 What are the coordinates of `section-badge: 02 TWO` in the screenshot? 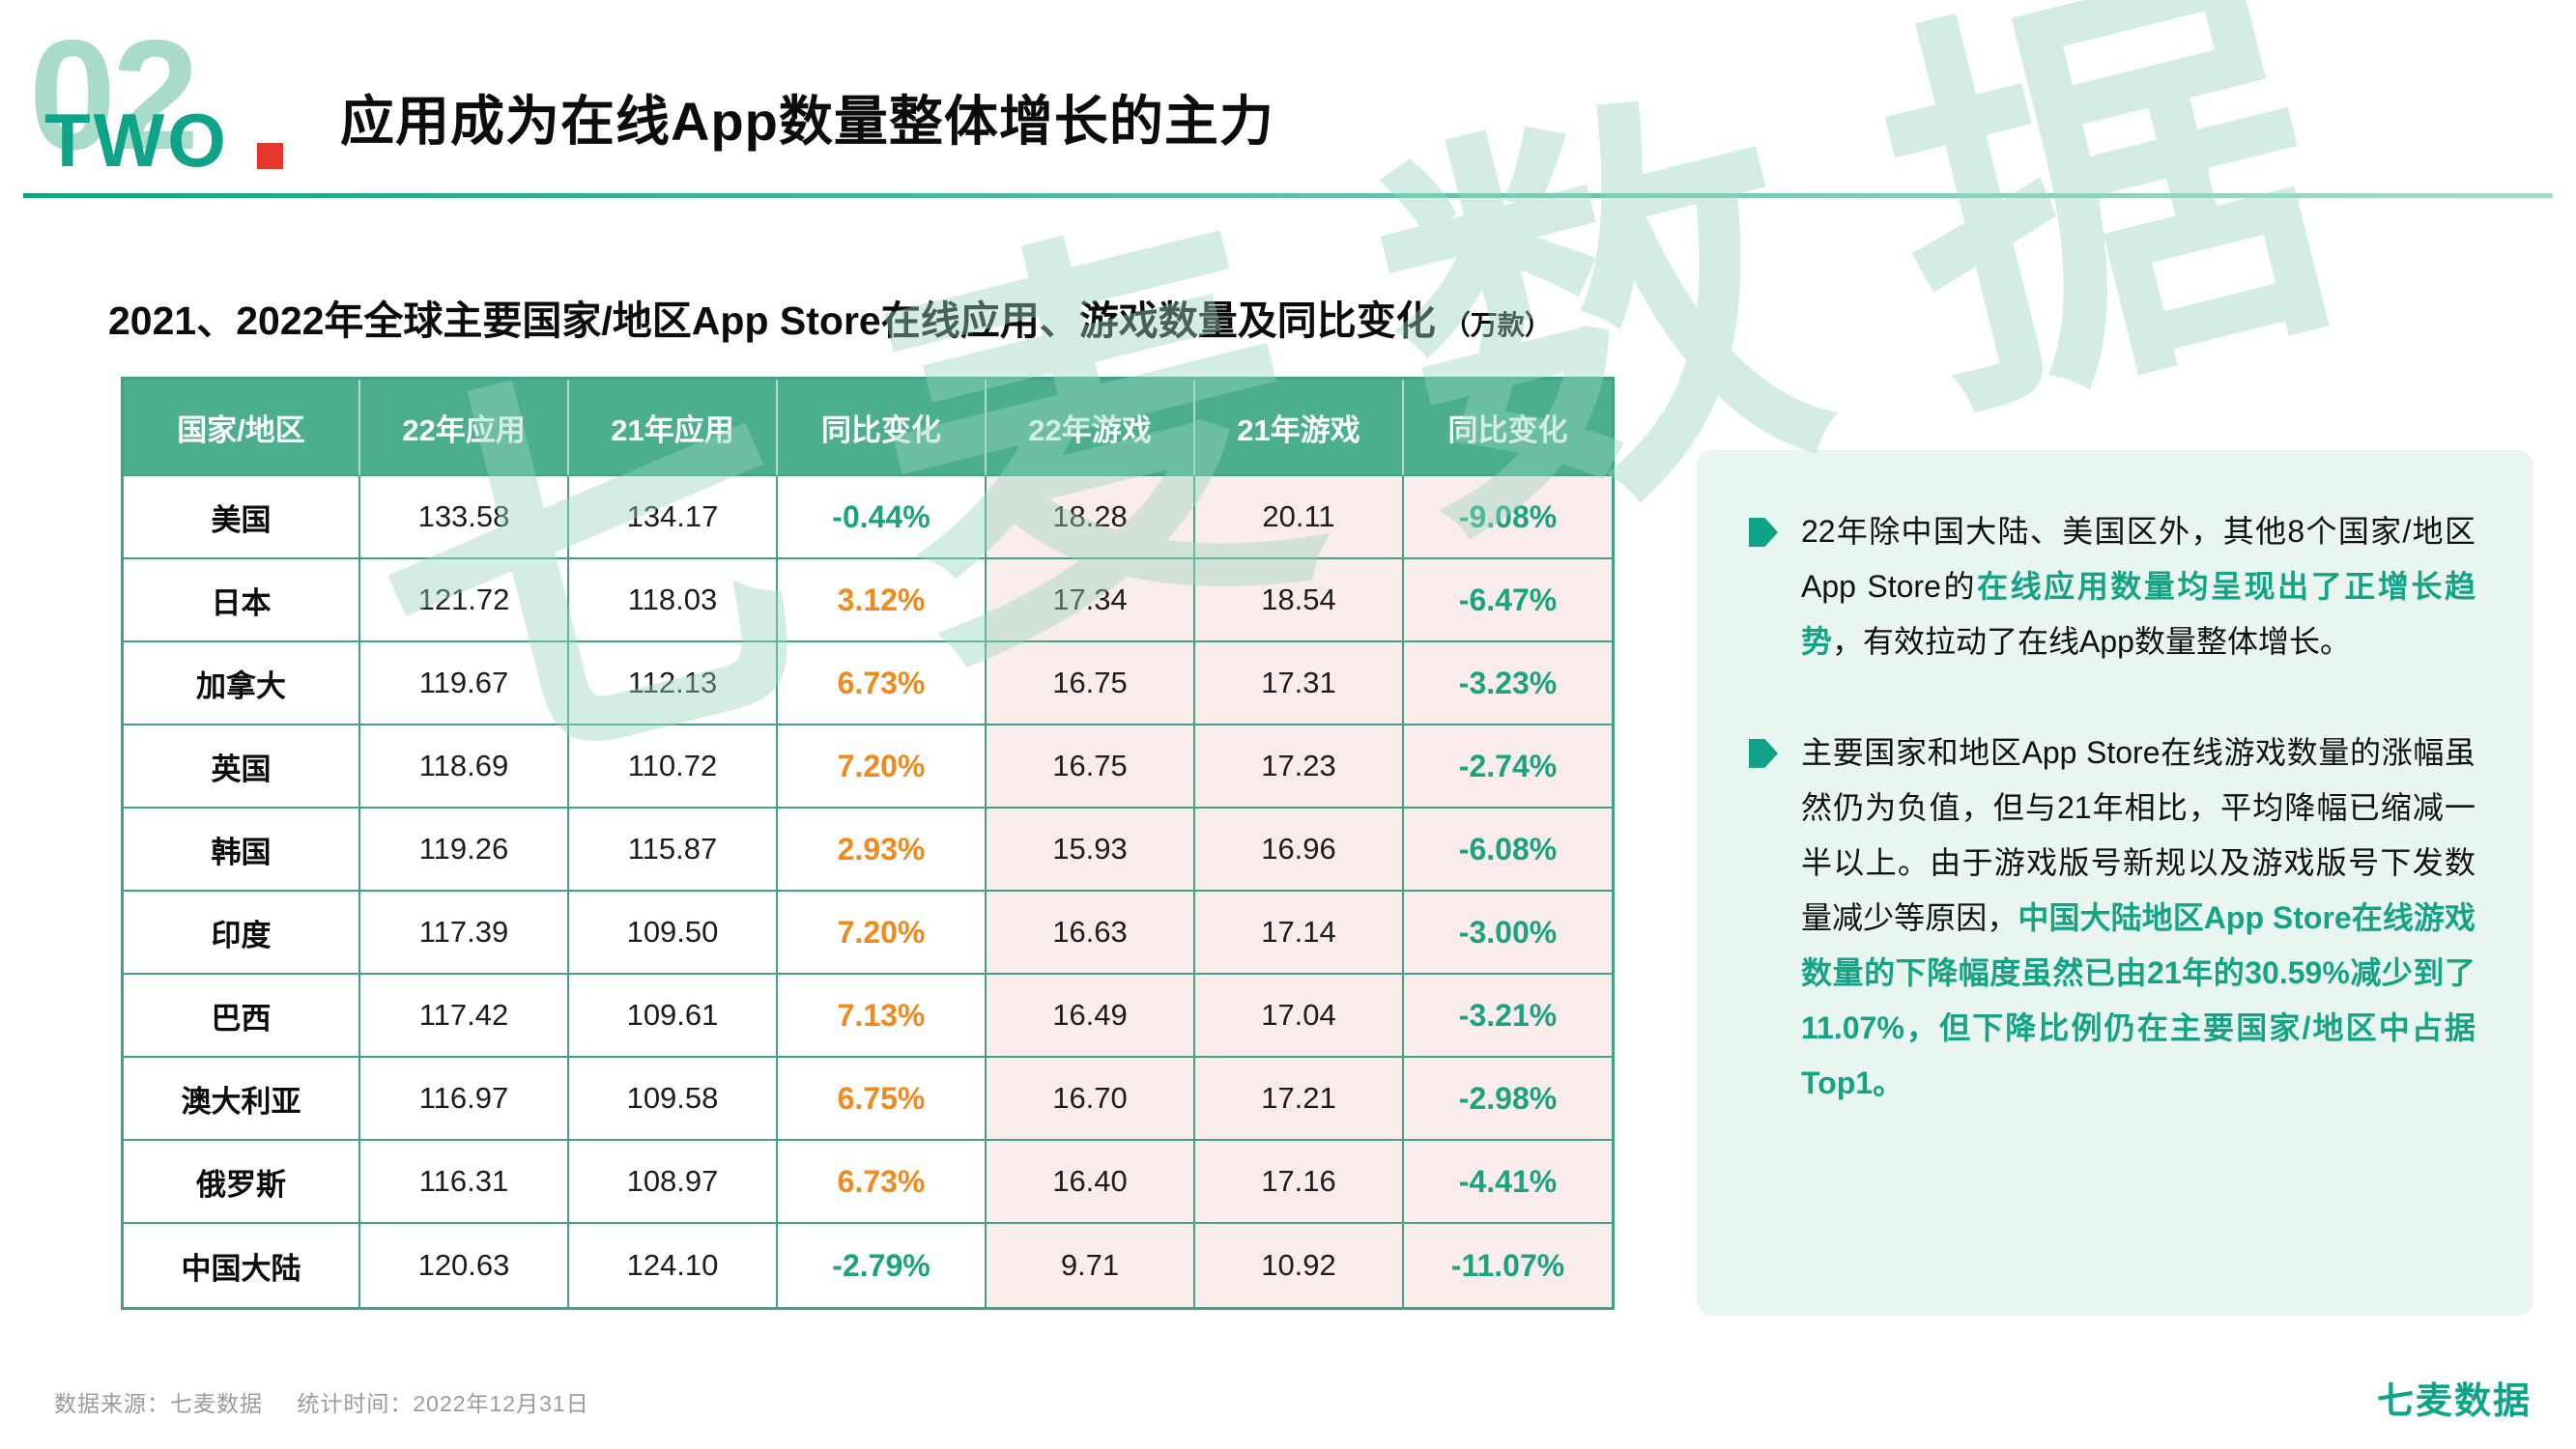 It's located at (194, 109).